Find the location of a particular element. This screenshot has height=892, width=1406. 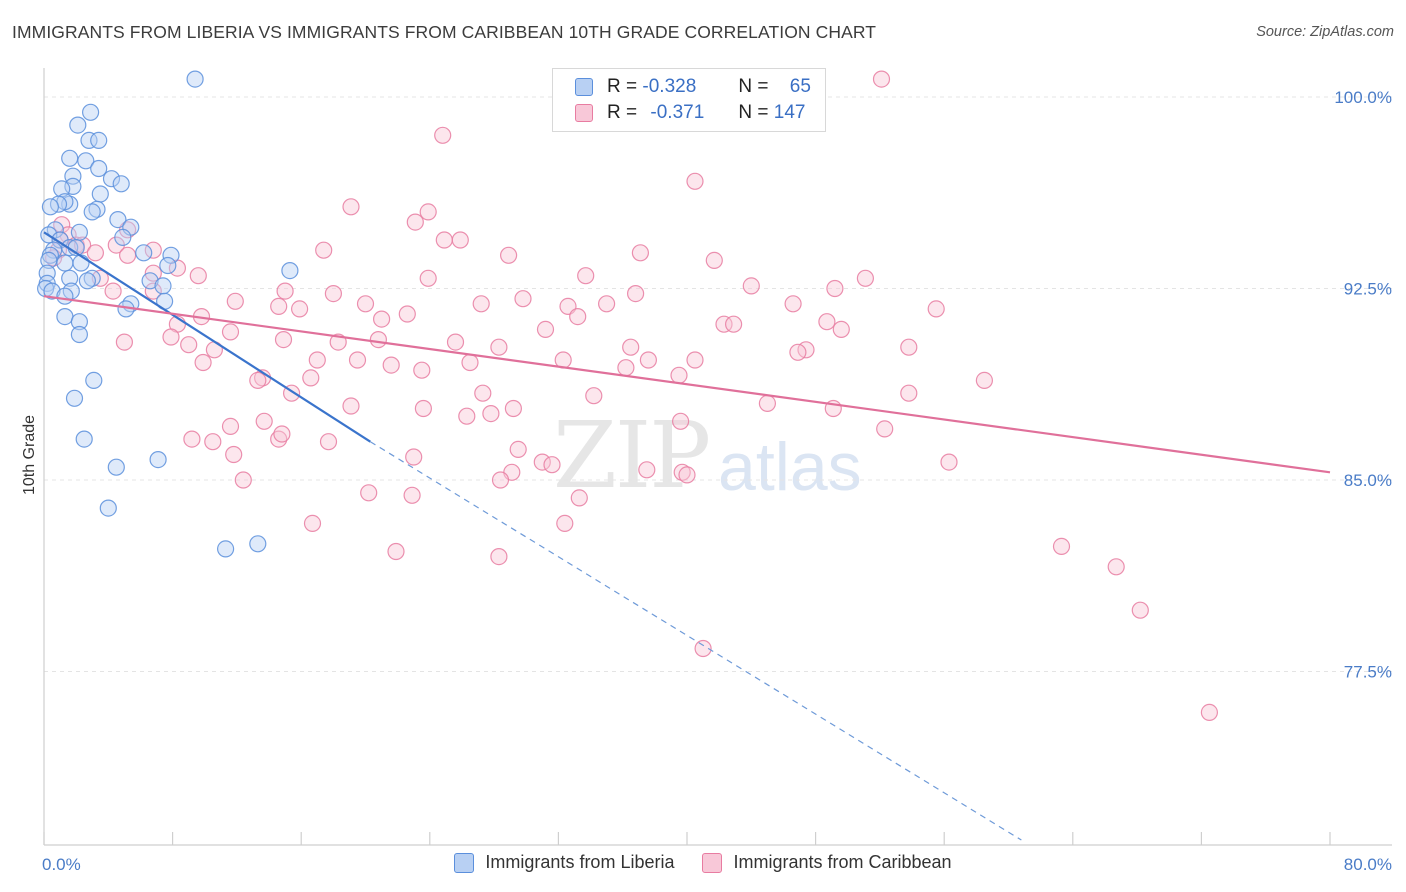

bottom-legend-liberia: Immigrants from Liberia is located at coordinates (564, 862).